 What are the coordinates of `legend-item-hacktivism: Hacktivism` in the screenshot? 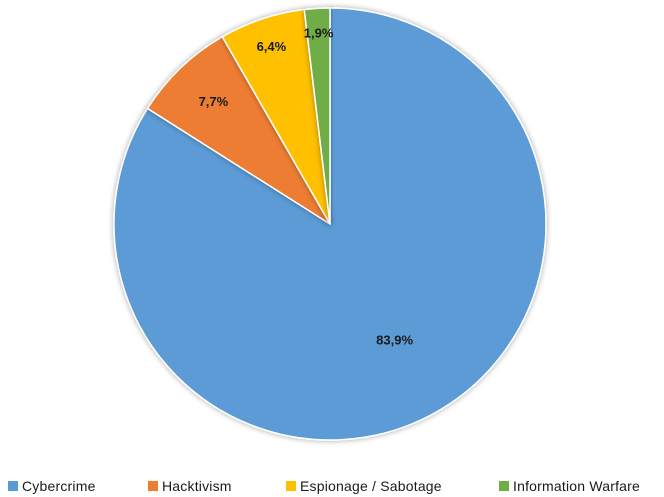 It's located at (190, 486).